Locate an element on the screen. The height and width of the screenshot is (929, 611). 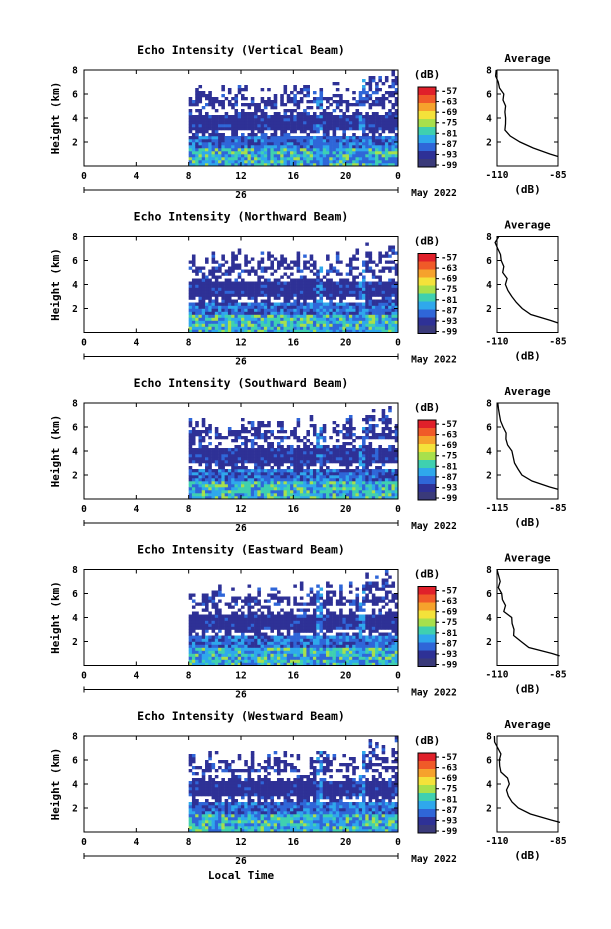
profile-y-tick-label: 2 is located at coordinates (489, 476).